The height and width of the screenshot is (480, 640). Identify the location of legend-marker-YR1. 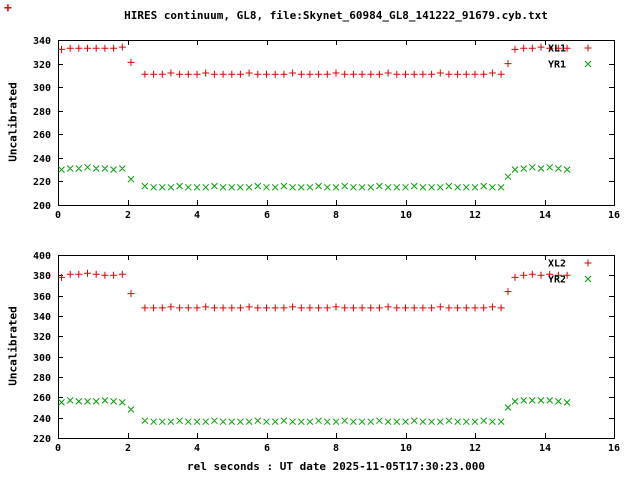
(588, 64).